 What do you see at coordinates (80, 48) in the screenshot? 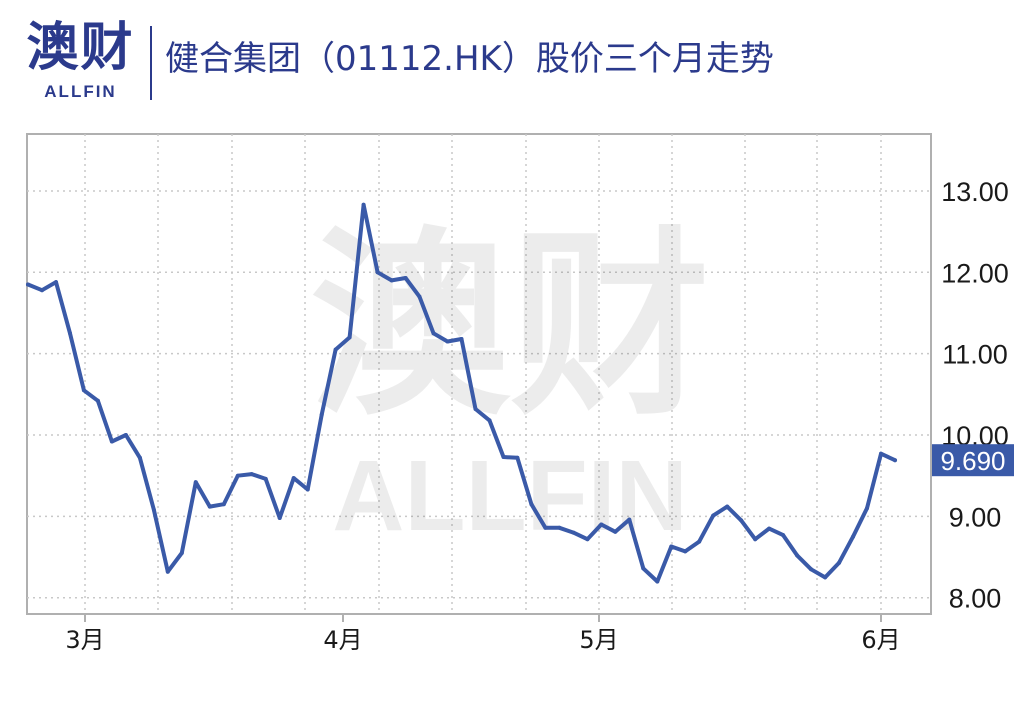
I see `logo-chinese-text: 澳财` at bounding box center [80, 48].